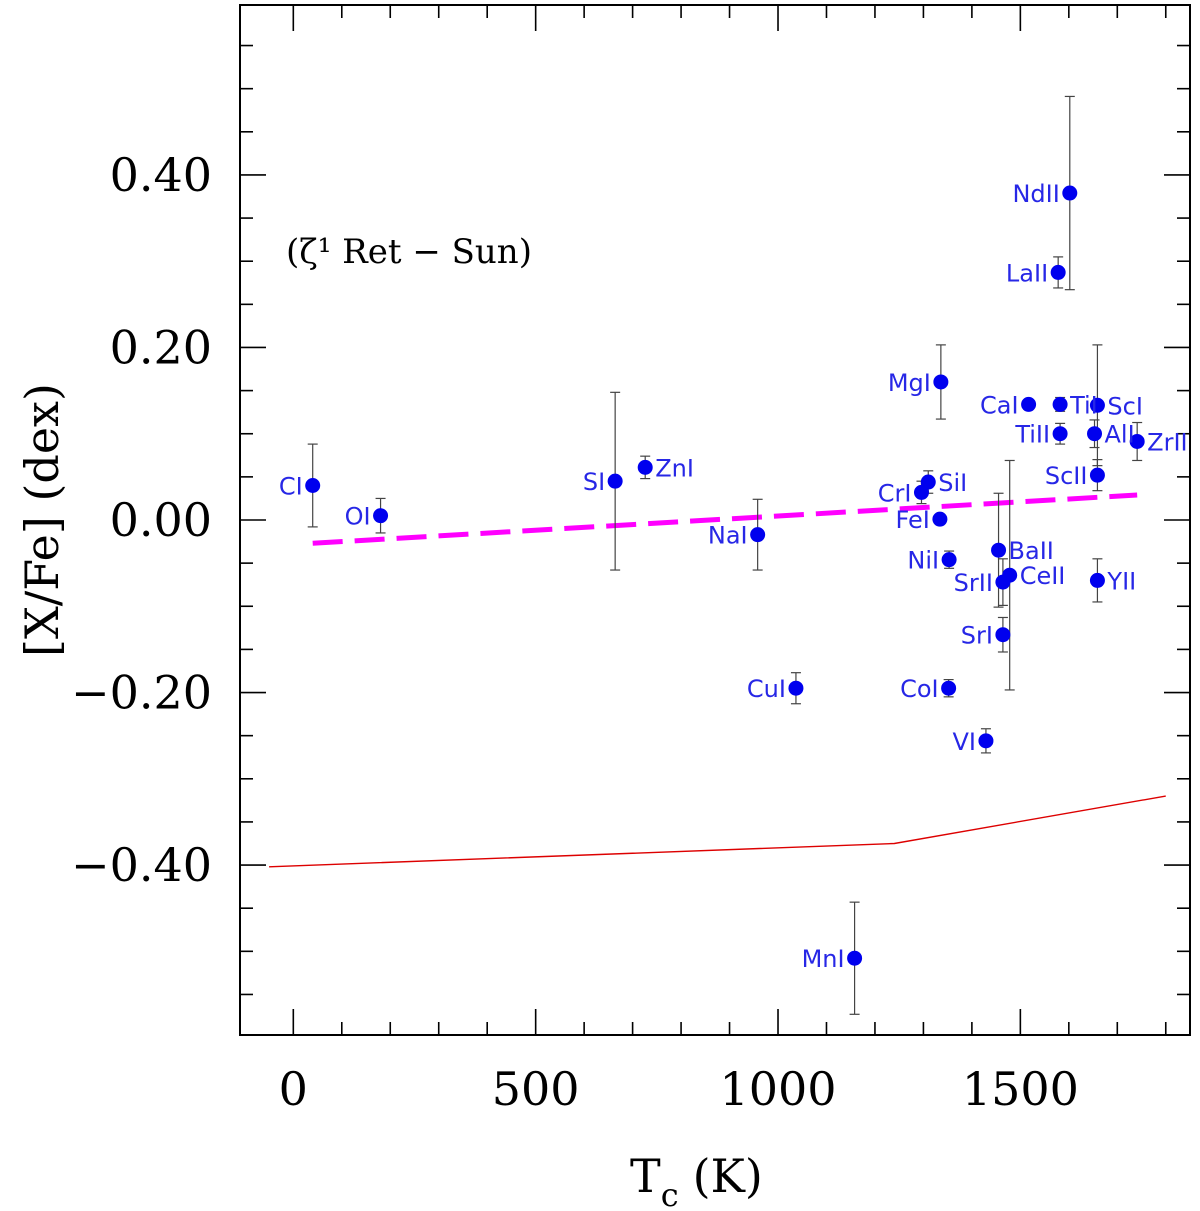 This screenshot has height=1211, width=1200. I want to click on point-label: CuI, so click(766, 689).